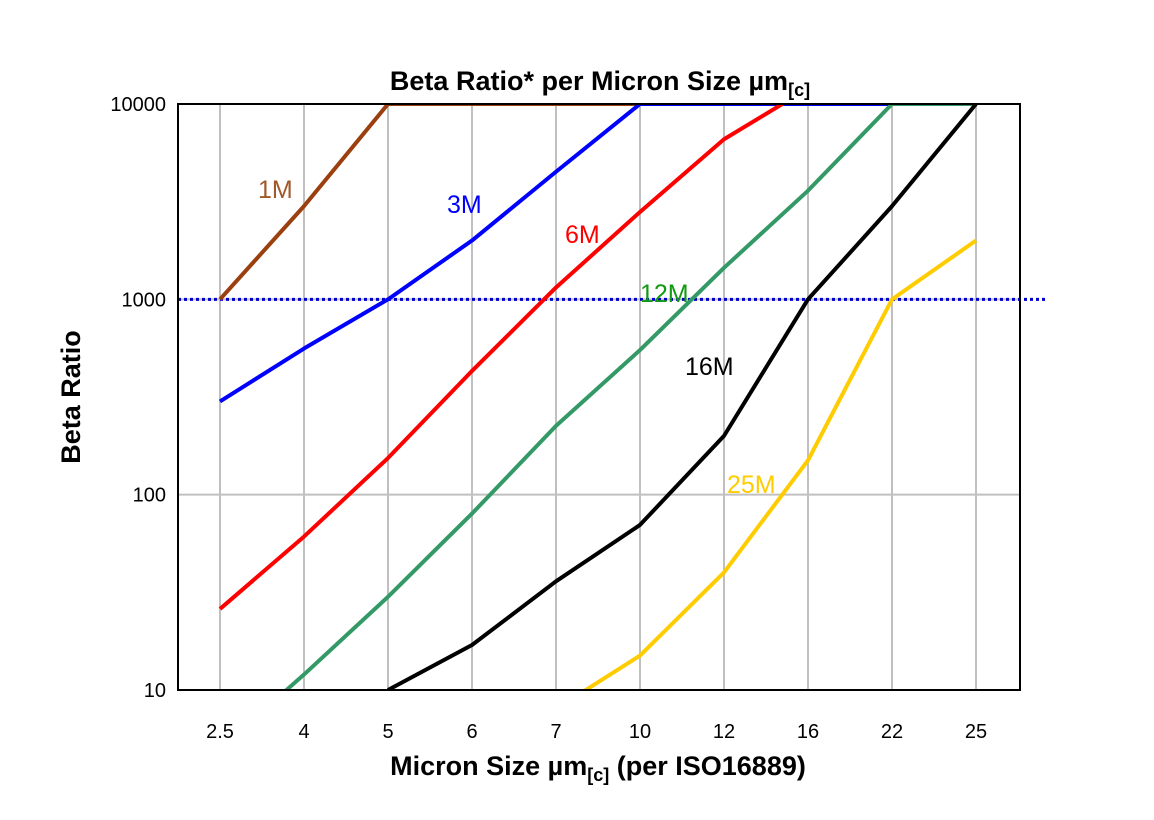 This screenshot has height=820, width=1154. Describe the element at coordinates (303, 732) in the screenshot. I see `x-tick-label: 4` at that location.